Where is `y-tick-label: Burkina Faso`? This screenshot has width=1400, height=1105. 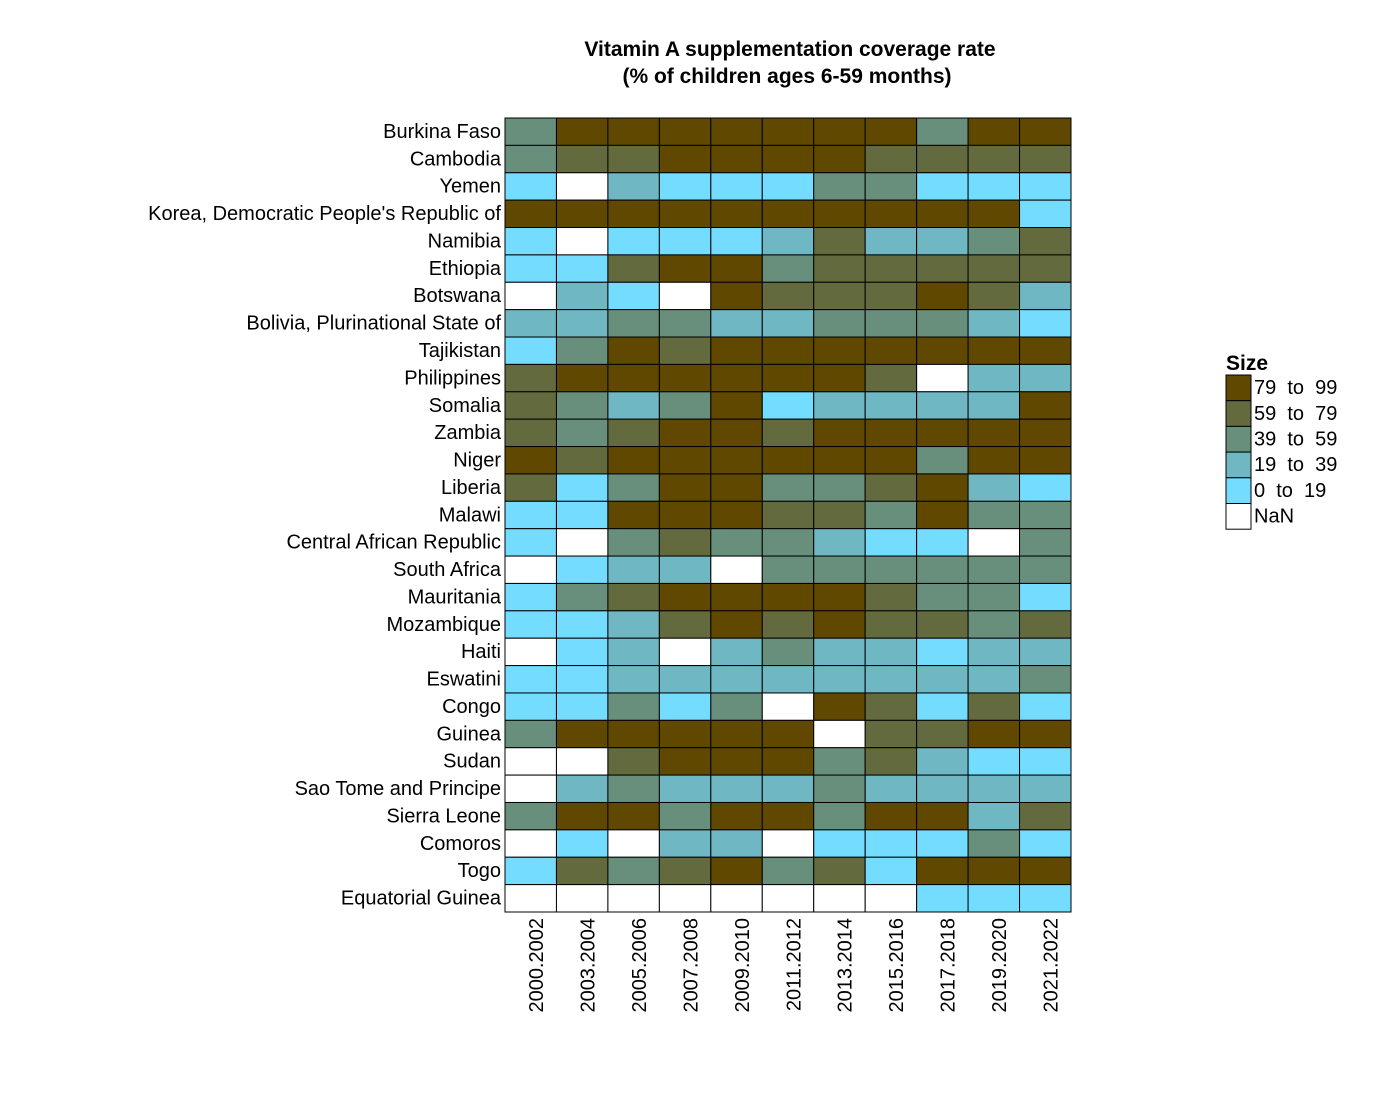
y-tick-label: Burkina Faso is located at coordinates (442, 132).